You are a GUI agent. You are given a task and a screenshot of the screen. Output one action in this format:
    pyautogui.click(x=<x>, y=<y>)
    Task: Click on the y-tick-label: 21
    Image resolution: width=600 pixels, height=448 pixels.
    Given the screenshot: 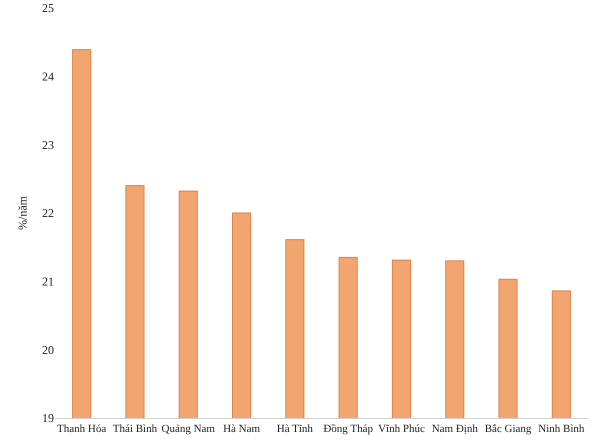 What is the action you would take?
    pyautogui.click(x=48, y=281)
    